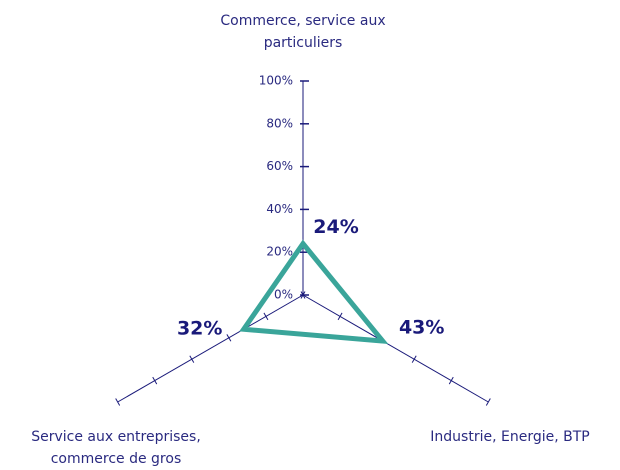 The height and width of the screenshot is (470, 620). I want to click on radar-line, so click(314, 291).